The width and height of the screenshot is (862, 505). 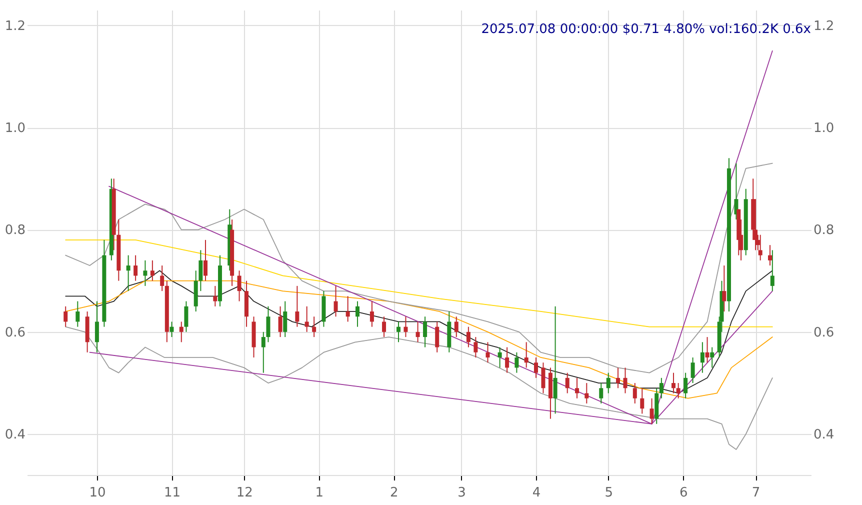 What do you see at coordinates (824, 435) in the screenshot?
I see `y2-tick-label: 0.4` at bounding box center [824, 435].